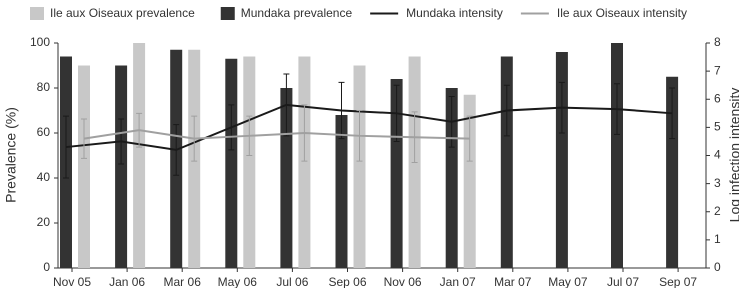  Describe the element at coordinates (44, 177) in the screenshot. I see `y-tick-label: 40` at that location.